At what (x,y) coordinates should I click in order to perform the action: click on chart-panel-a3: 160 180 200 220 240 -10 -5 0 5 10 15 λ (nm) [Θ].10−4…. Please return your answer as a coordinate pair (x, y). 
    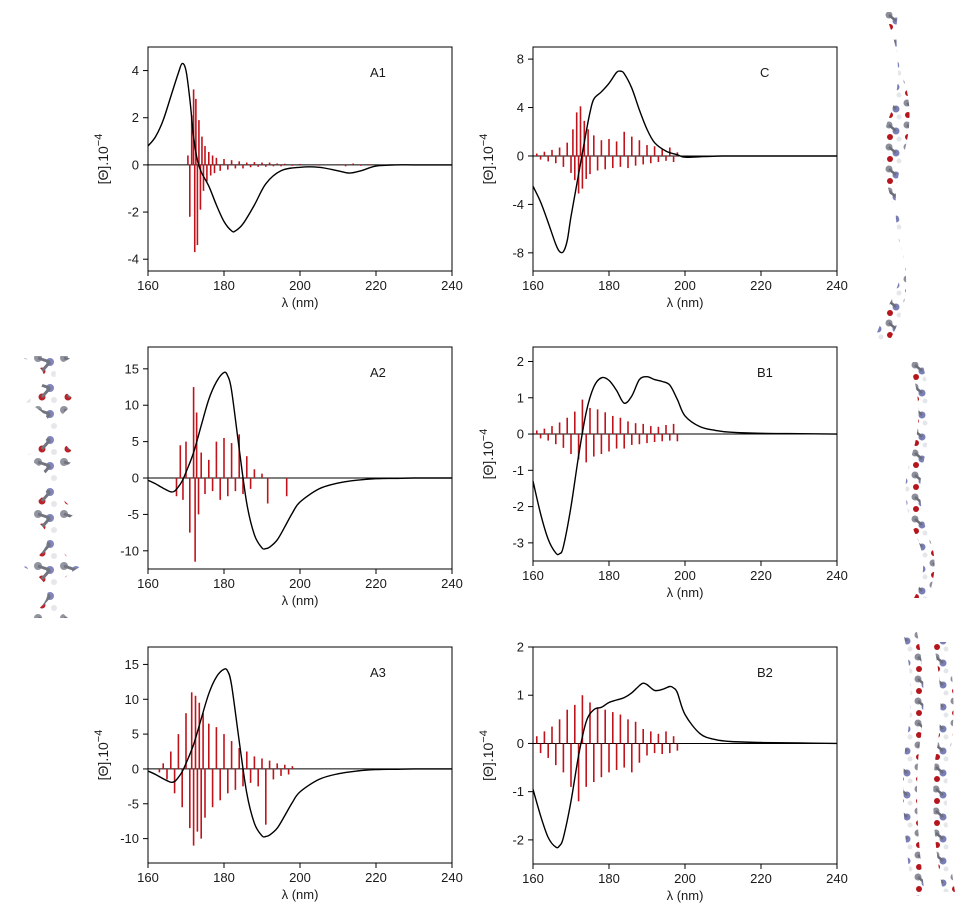
    Looking at the image, I should click on (278, 774).